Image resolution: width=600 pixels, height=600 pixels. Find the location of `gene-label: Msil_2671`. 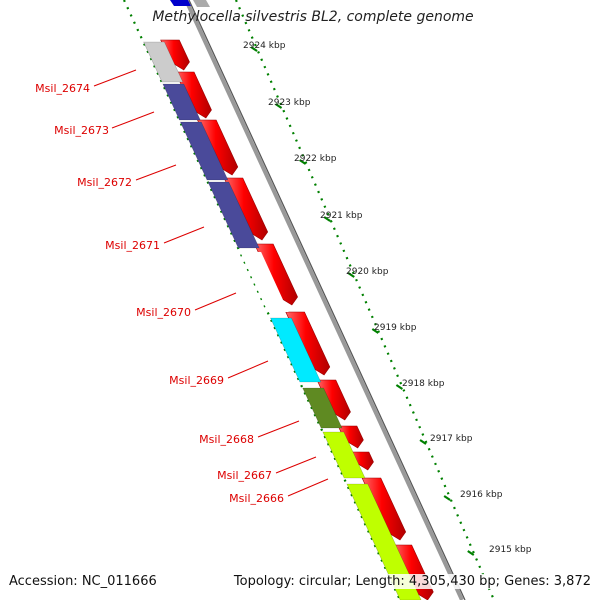

gene-label: Msil_2671 is located at coordinates (132, 245).